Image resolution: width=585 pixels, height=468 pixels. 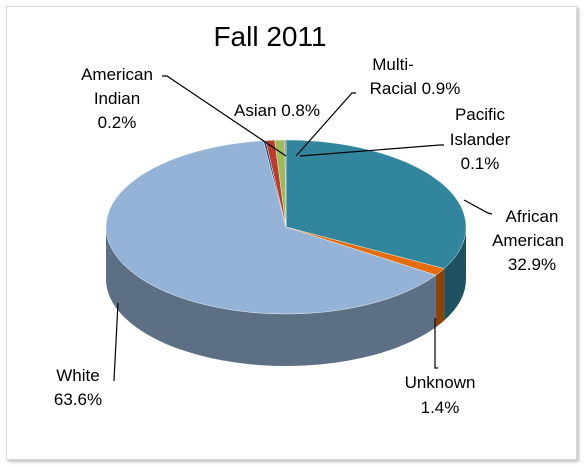 What do you see at coordinates (440, 407) in the screenshot?
I see `data-label-unknown: 1.4%` at bounding box center [440, 407].